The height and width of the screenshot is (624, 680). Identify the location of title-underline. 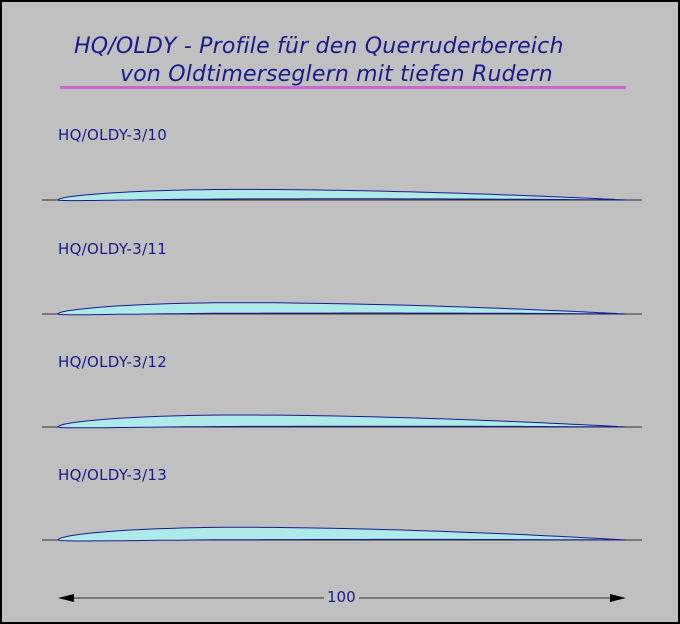
(343, 87).